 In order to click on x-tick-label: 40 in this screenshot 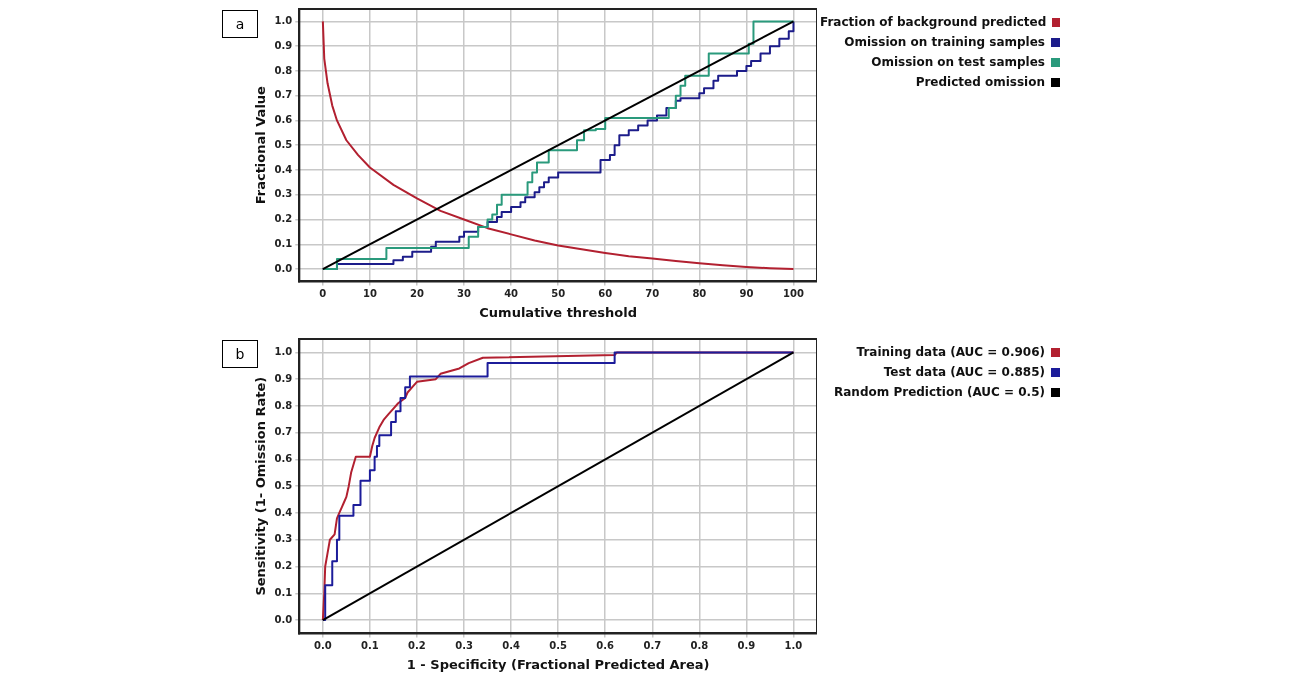, I will do `click(511, 293)`.